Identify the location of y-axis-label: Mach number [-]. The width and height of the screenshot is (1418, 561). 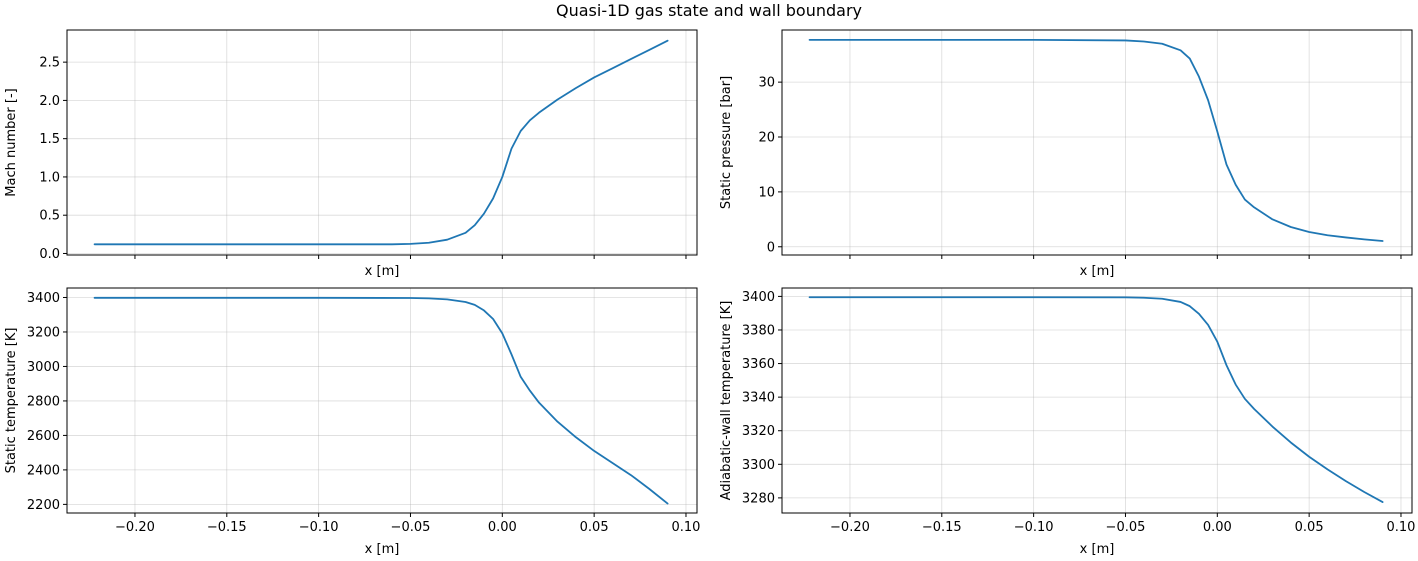
(11, 142).